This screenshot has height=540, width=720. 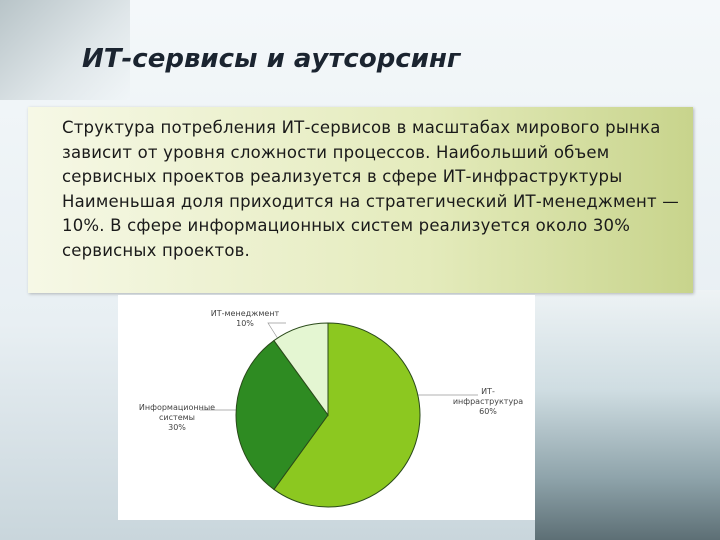 What do you see at coordinates (245, 313) in the screenshot?
I see `category-label: ИТ-менеджмент` at bounding box center [245, 313].